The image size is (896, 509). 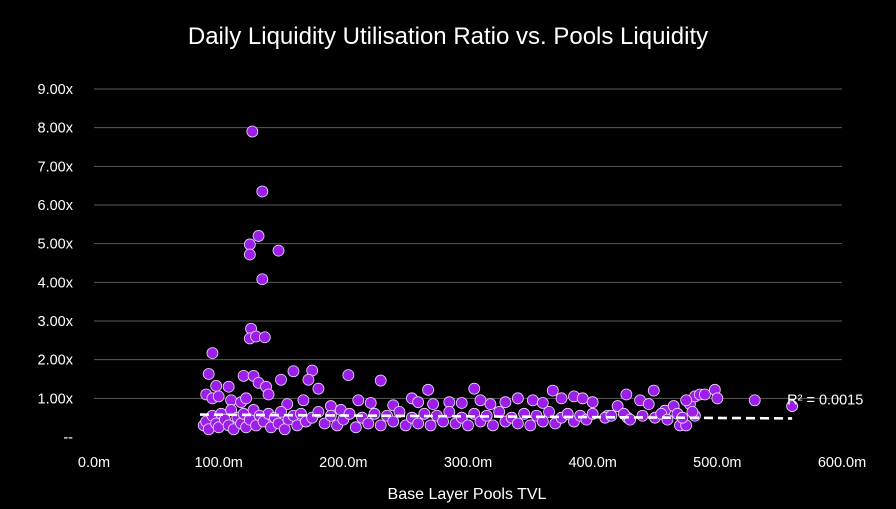 What do you see at coordinates (56, 129) in the screenshot?
I see `y-tick-label: 8.00x` at bounding box center [56, 129].